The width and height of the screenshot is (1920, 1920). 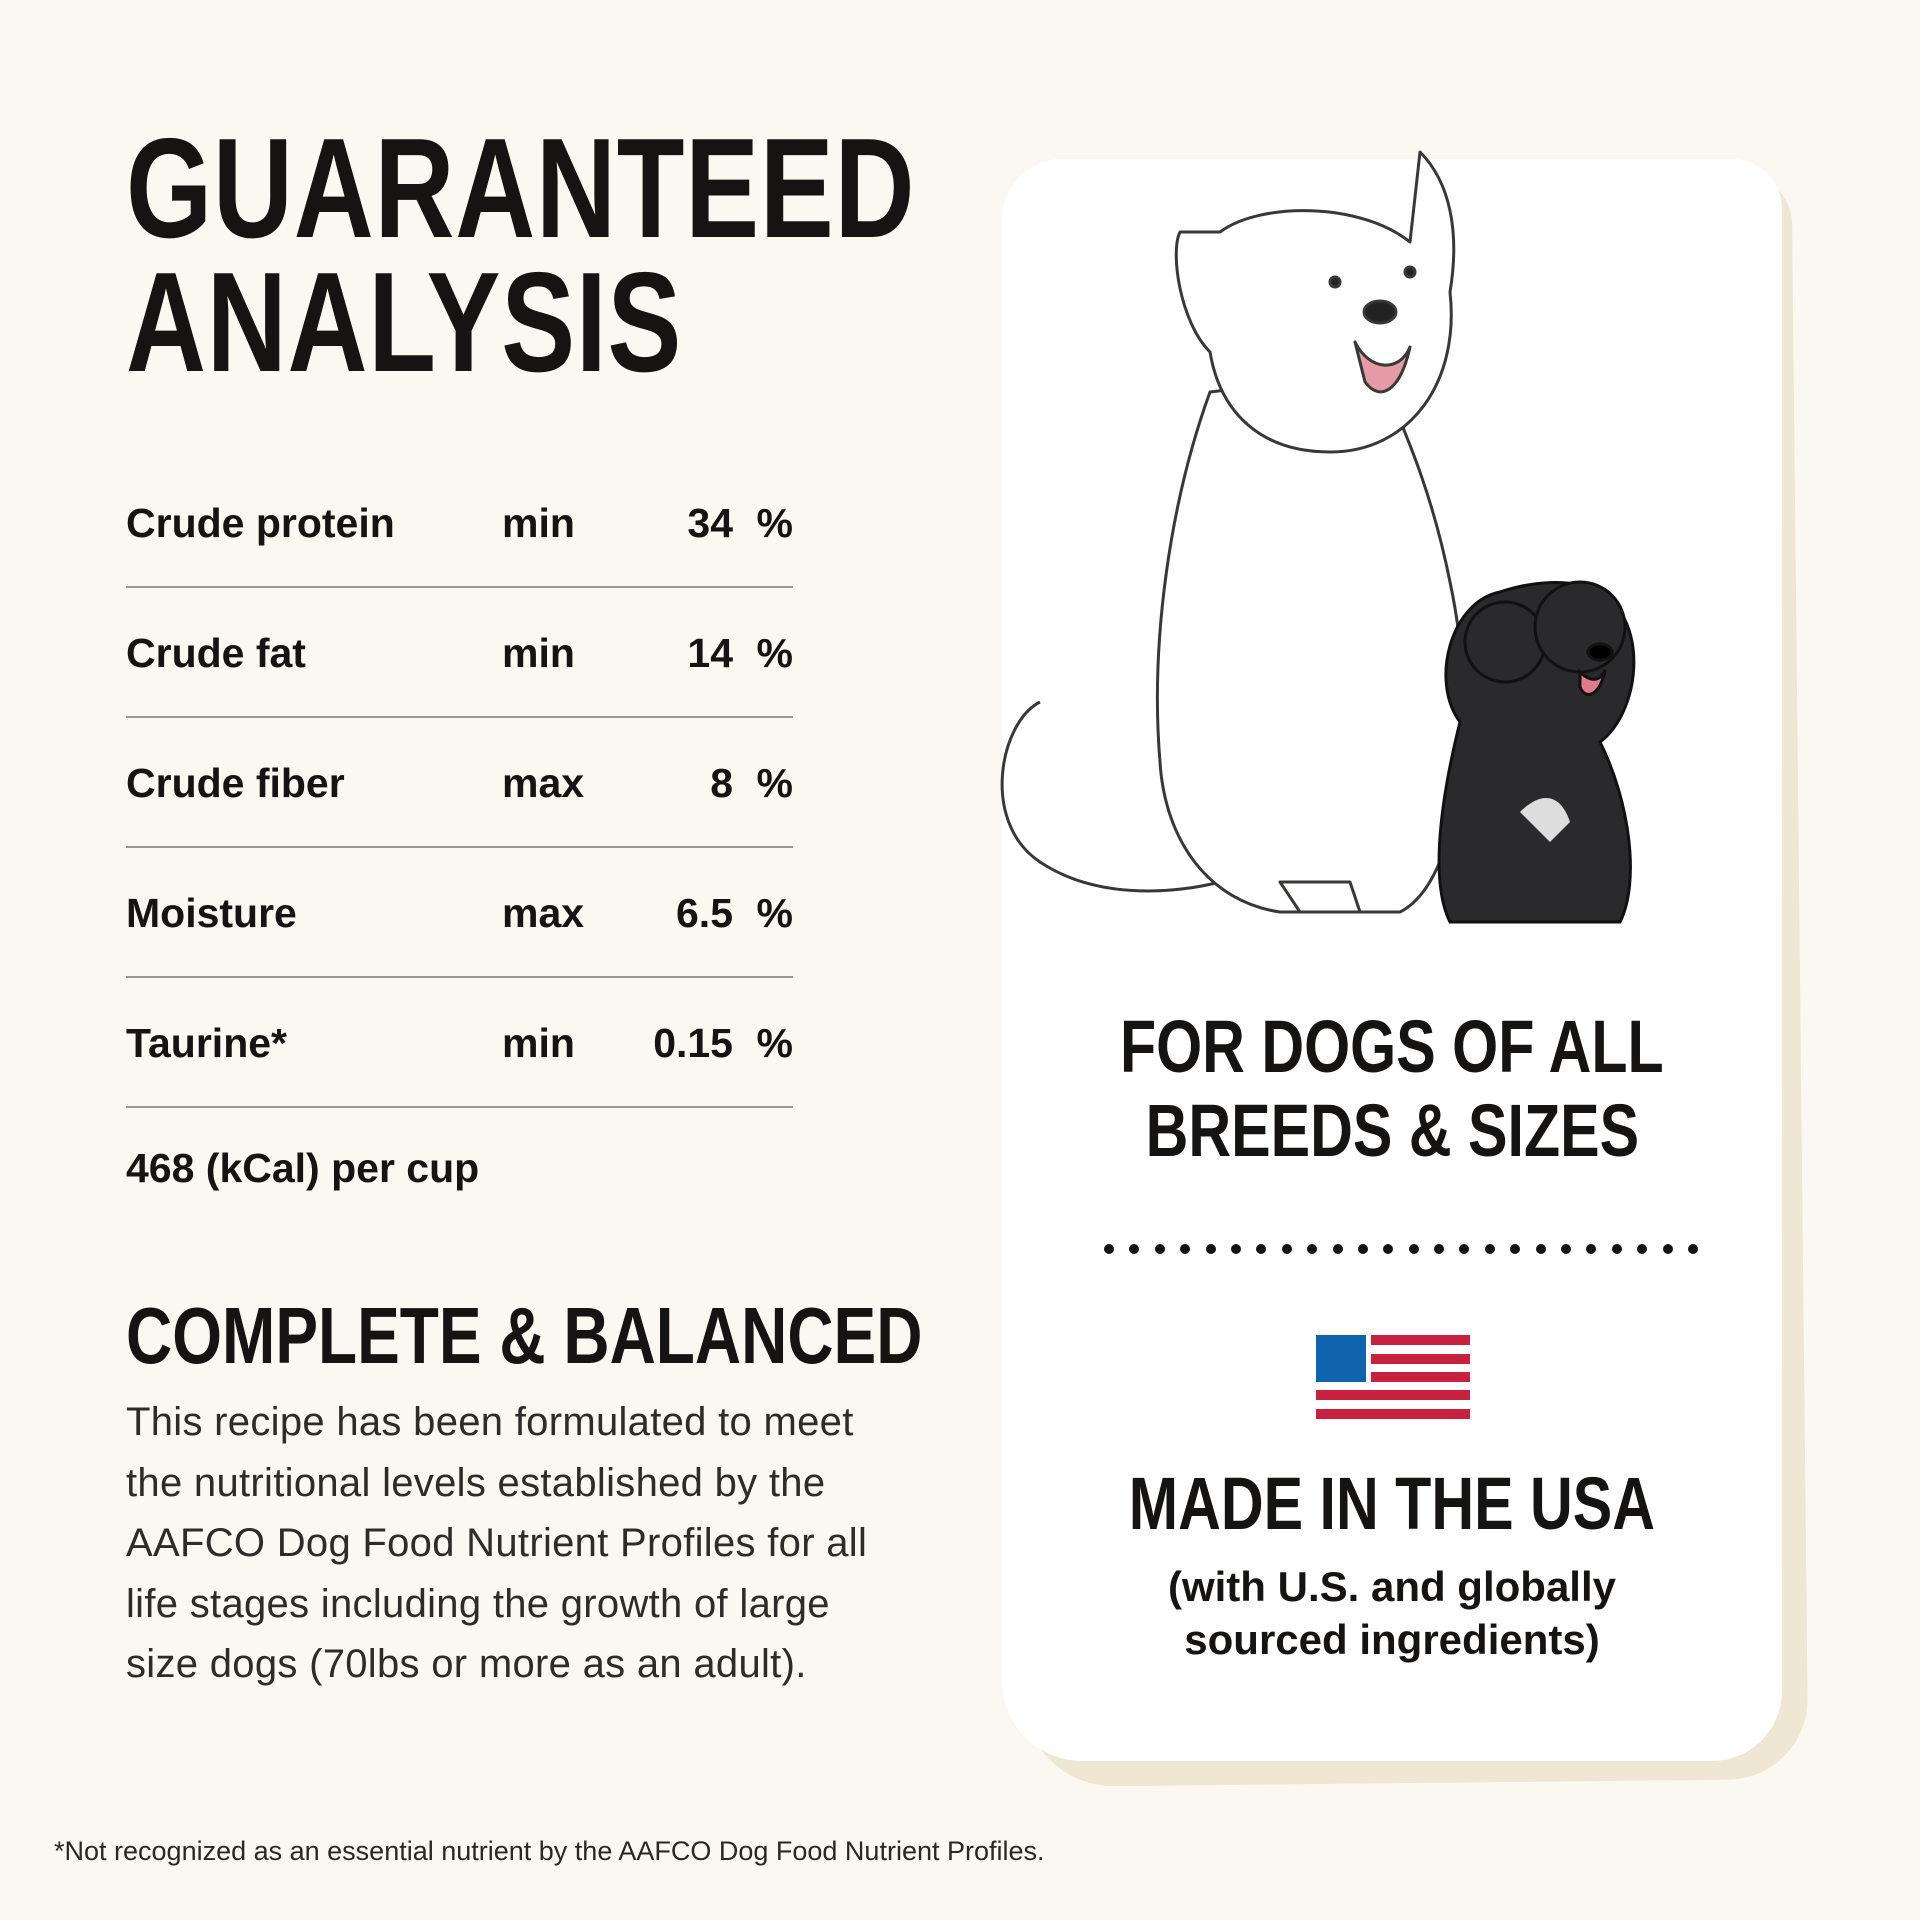 I want to click on page-title: GUARANTEED ANALYSIS, so click(x=521, y=255).